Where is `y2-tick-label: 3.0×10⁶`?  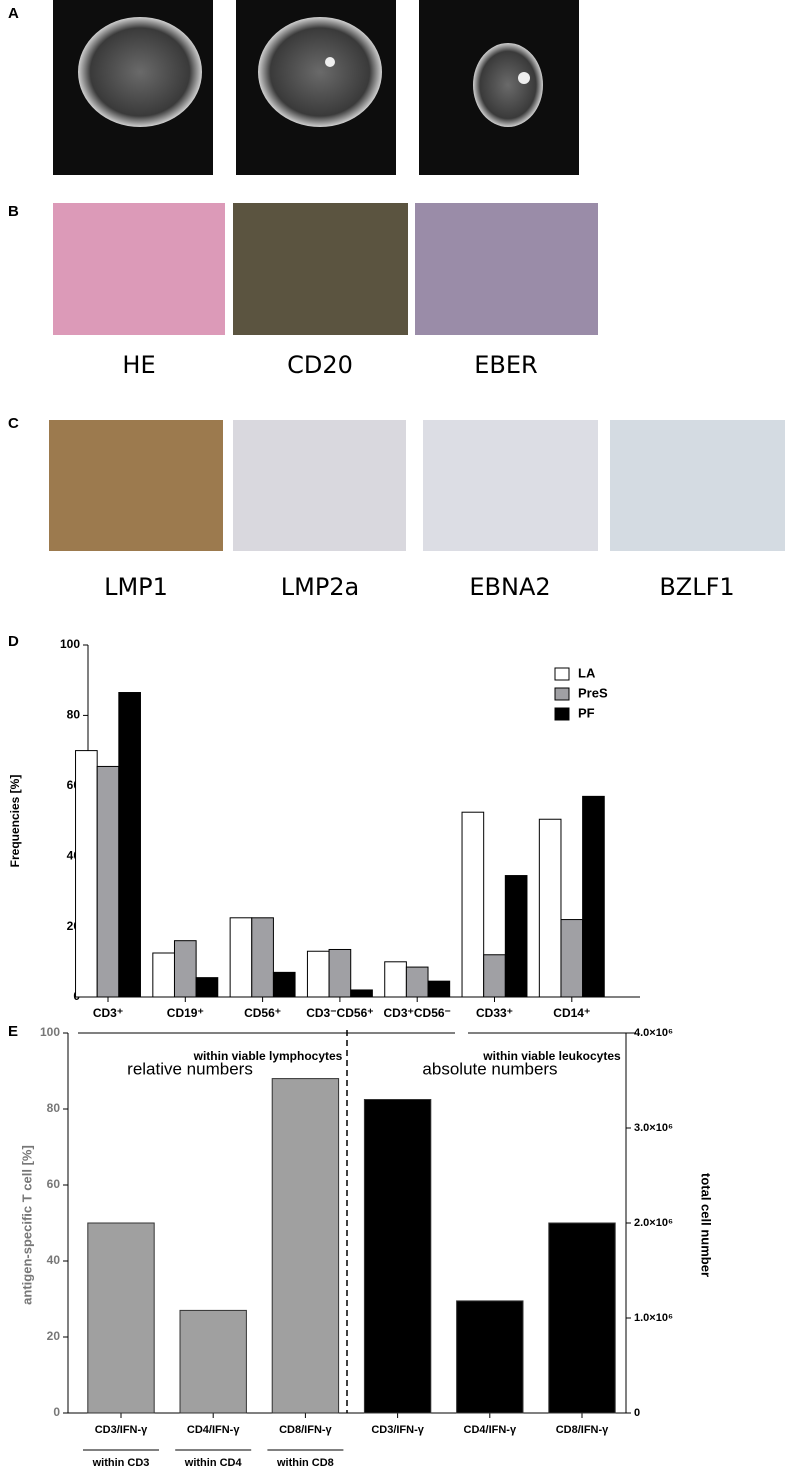 y2-tick-label: 3.0×10⁶ is located at coordinates (653, 1128).